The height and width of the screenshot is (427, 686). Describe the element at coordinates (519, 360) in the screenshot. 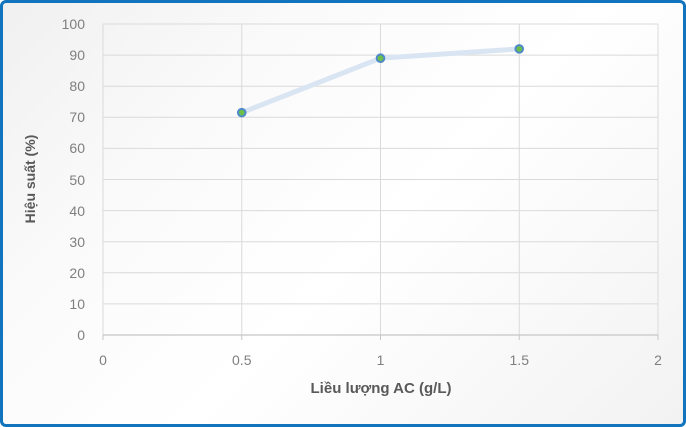

I see `x-tick-label: 1.5` at that location.